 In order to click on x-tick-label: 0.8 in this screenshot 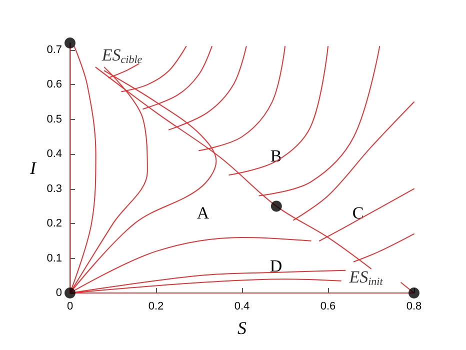, I will do `click(414, 306)`.